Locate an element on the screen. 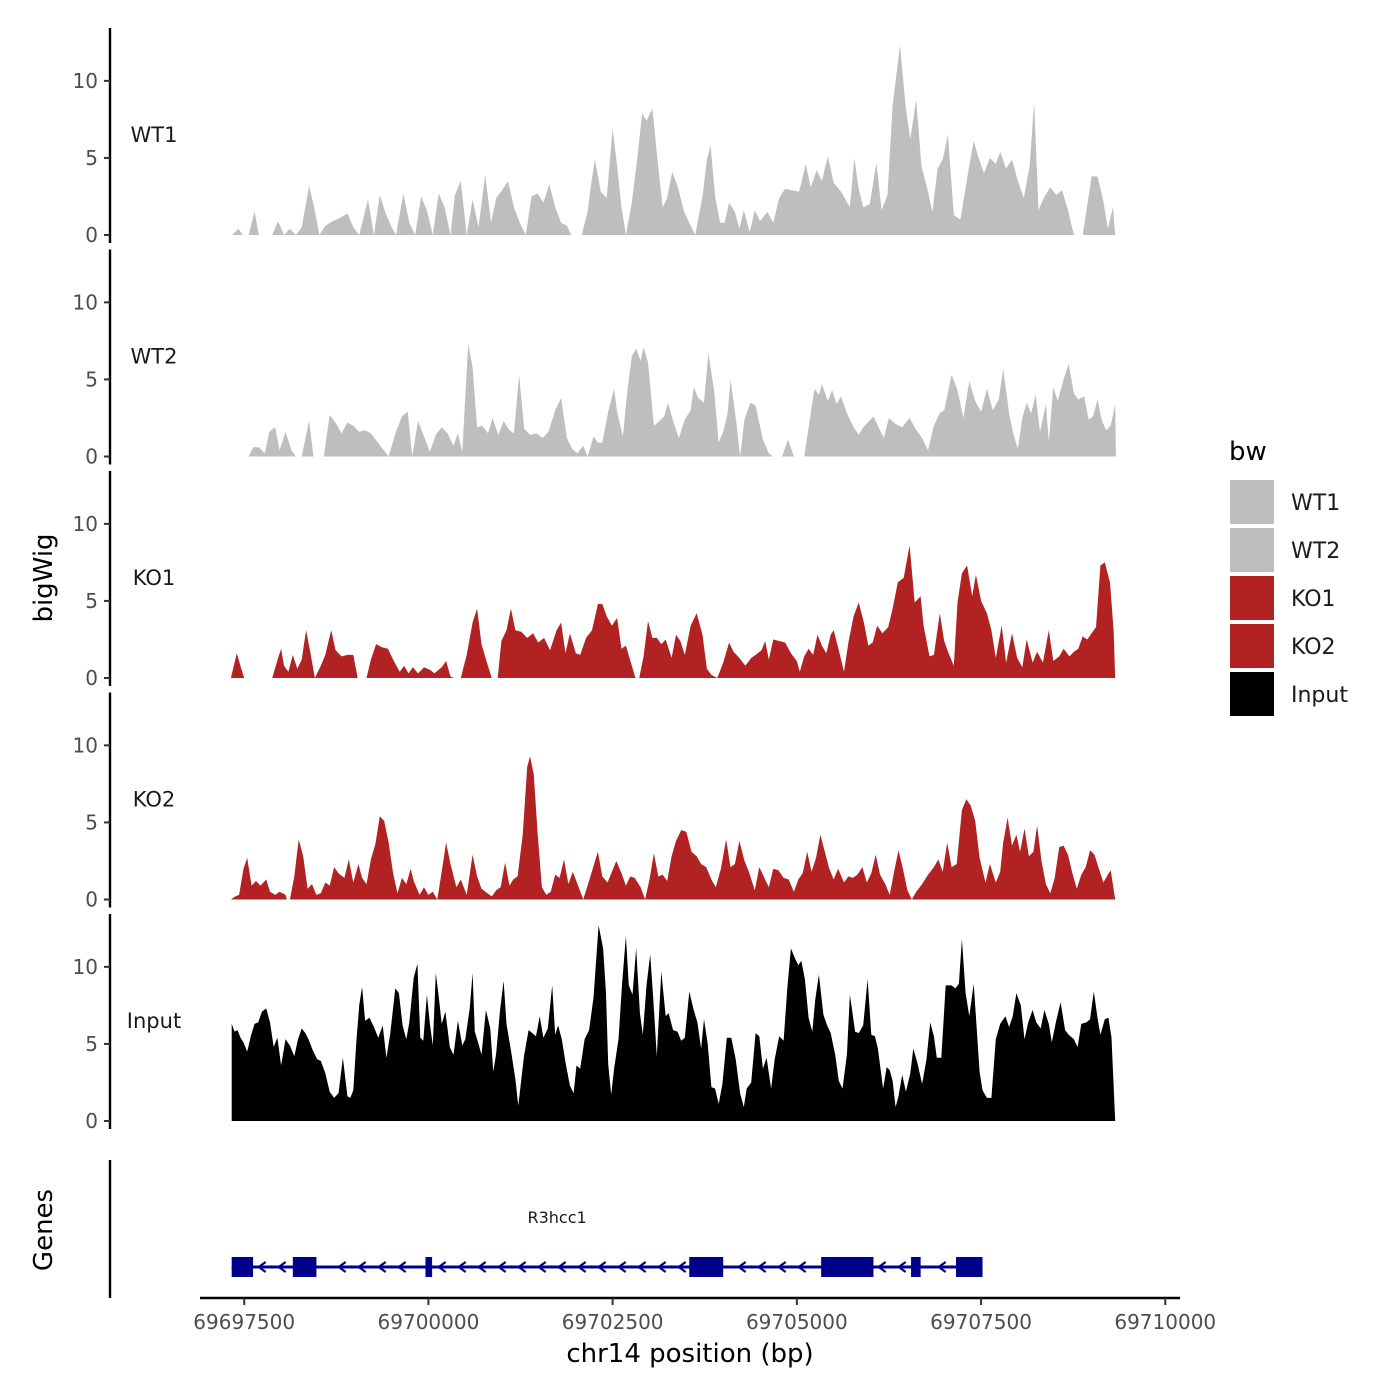  x-tick-label: 69700000 is located at coordinates (429, 1322).